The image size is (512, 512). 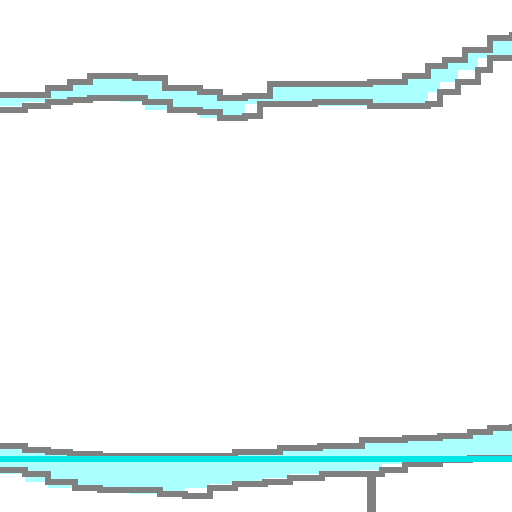 What do you see at coordinates (256, 459) in the screenshot?
I see `horizontal-guide-line` at bounding box center [256, 459].